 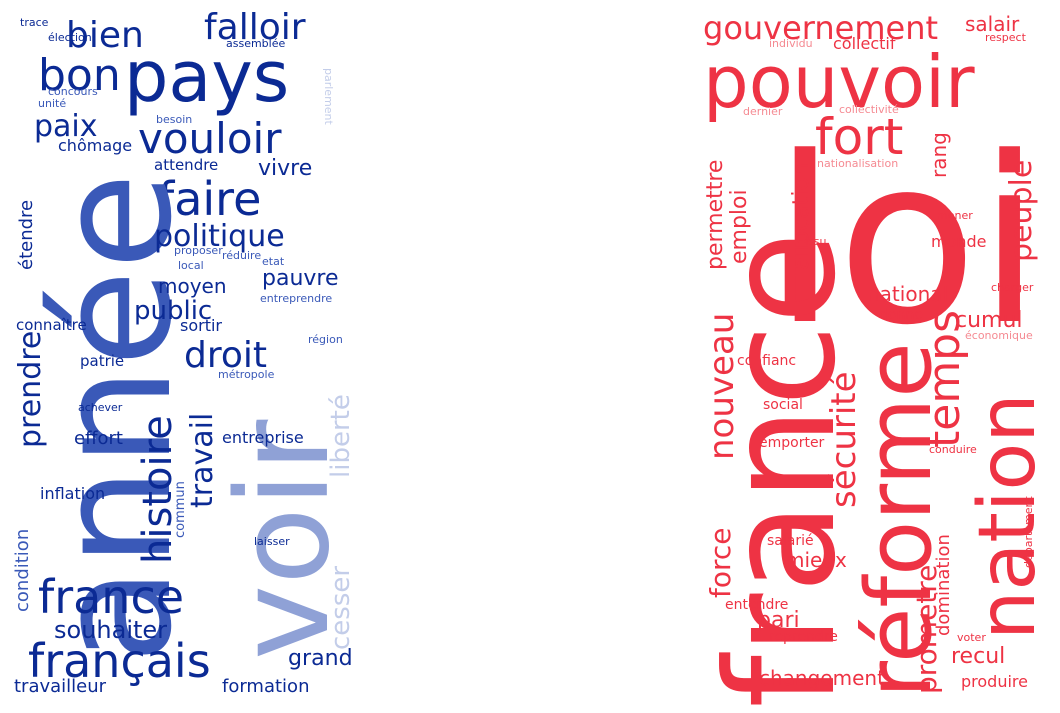 I want to click on cloud-word: métropole, so click(x=246, y=374).